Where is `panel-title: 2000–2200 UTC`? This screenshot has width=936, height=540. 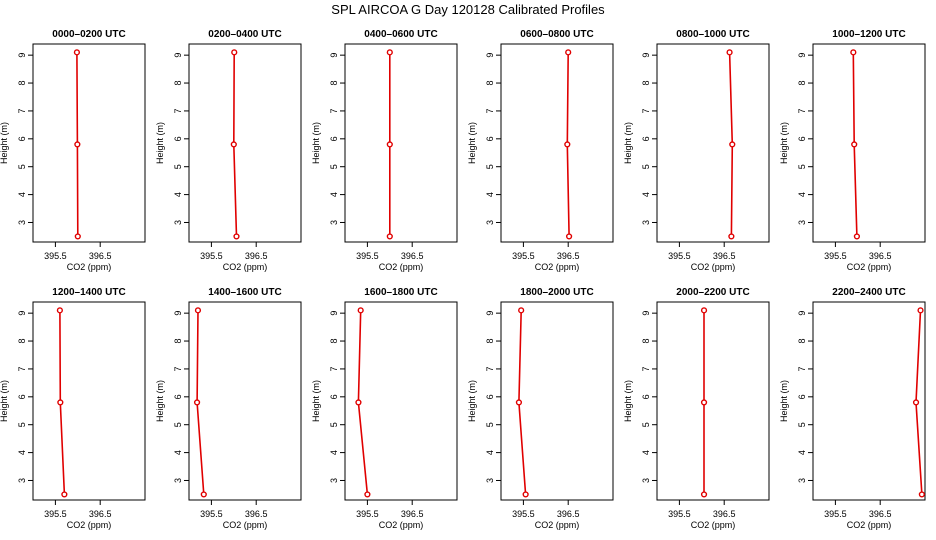 panel-title: 2000–2200 UTC is located at coordinates (712, 292).